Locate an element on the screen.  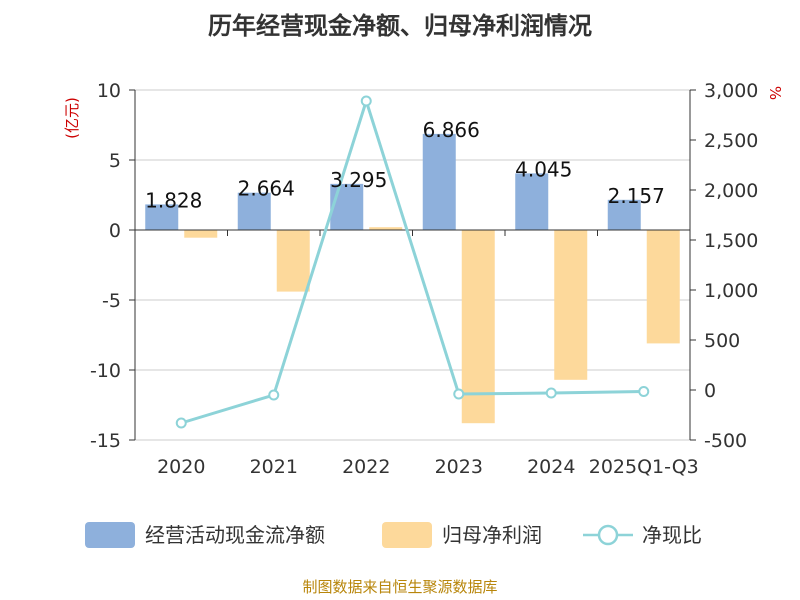
left-tick-label-1: 5 is located at coordinates (115, 161).